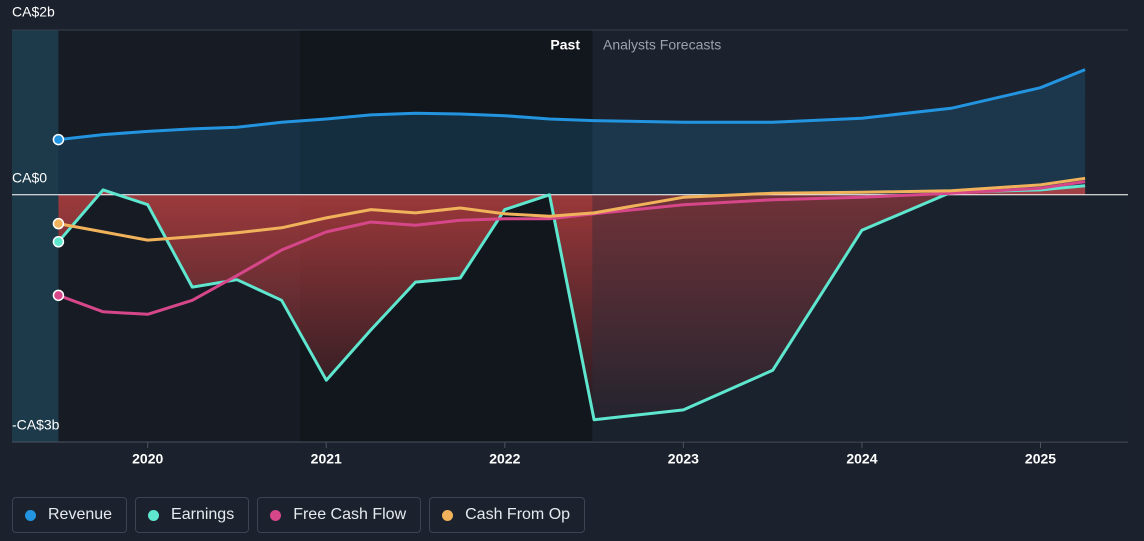 The height and width of the screenshot is (541, 1144). Describe the element at coordinates (203, 514) in the screenshot. I see `legend-label: Earnings` at that location.